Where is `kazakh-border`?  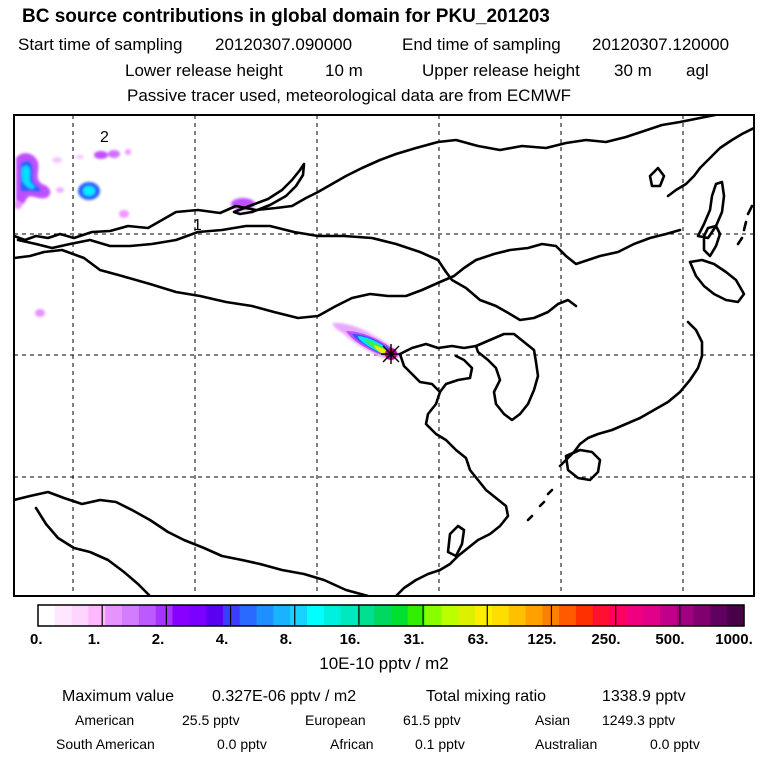 kazakh-border is located at coordinates (232, 249).